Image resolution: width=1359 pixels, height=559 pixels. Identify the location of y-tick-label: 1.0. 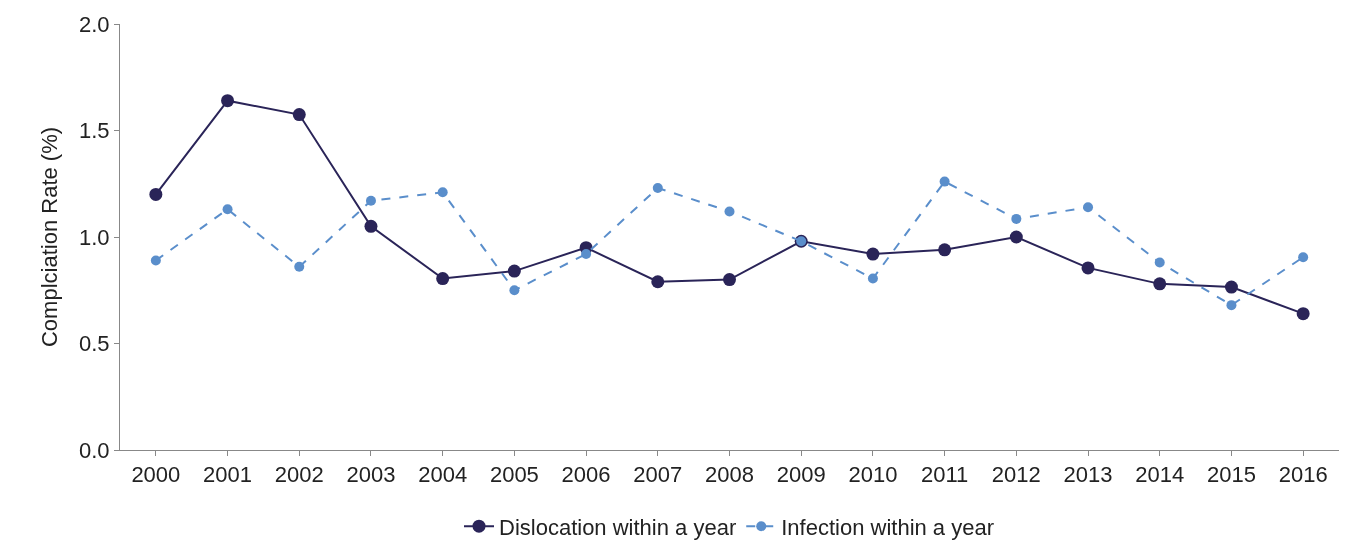
(94, 237).